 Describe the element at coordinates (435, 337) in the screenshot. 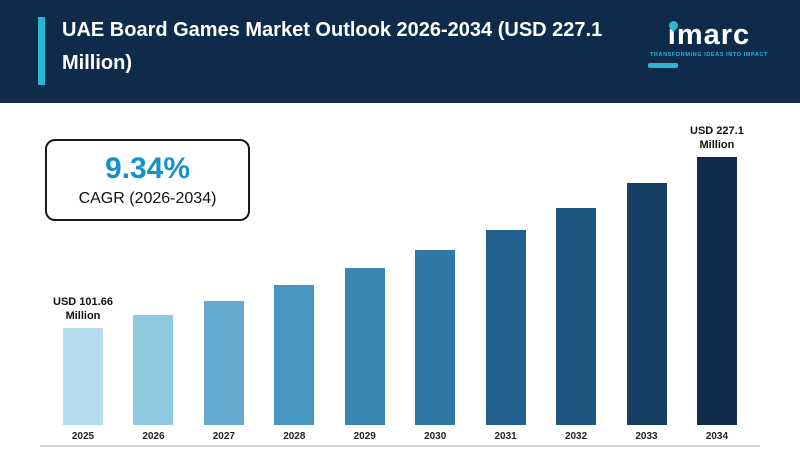

I see `bar-2030` at that location.